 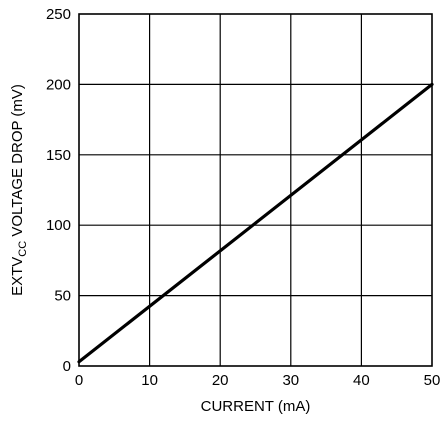 What do you see at coordinates (58, 190) in the screenshot?
I see `y-tick-labels: 0 50 100 150 200 250` at bounding box center [58, 190].